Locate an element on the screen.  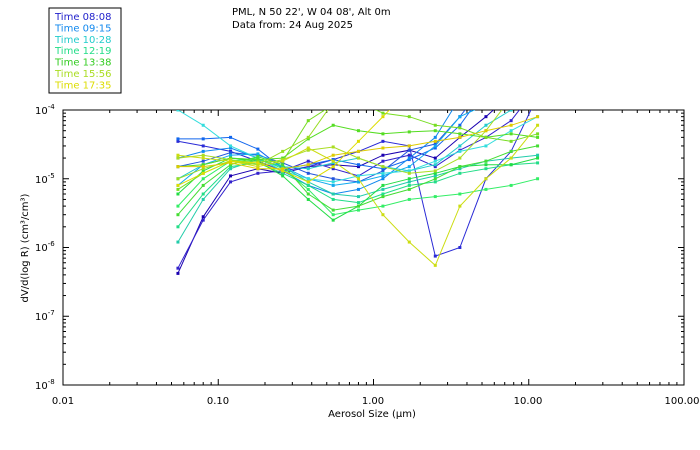
legend-entry: Time 17:35 is located at coordinates (82, 85).